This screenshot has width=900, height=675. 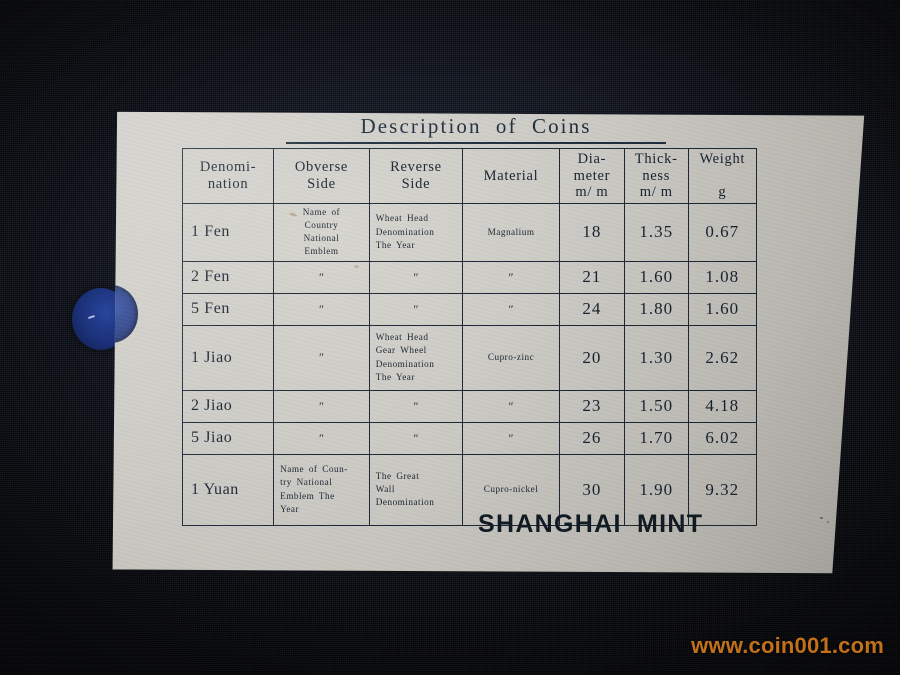 I want to click on column-header-denomination: Denomi- nation, so click(x=228, y=176).